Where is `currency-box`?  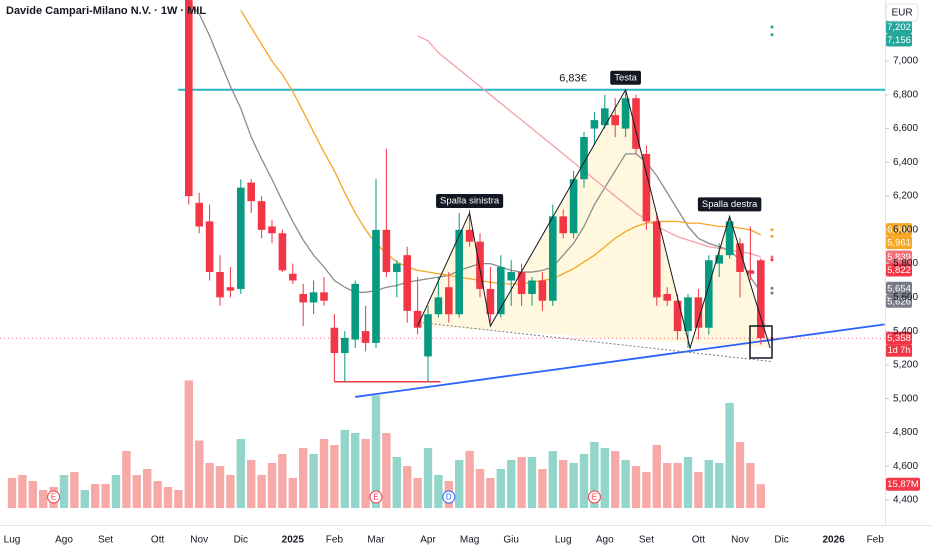 currency-box is located at coordinates (902, 12).